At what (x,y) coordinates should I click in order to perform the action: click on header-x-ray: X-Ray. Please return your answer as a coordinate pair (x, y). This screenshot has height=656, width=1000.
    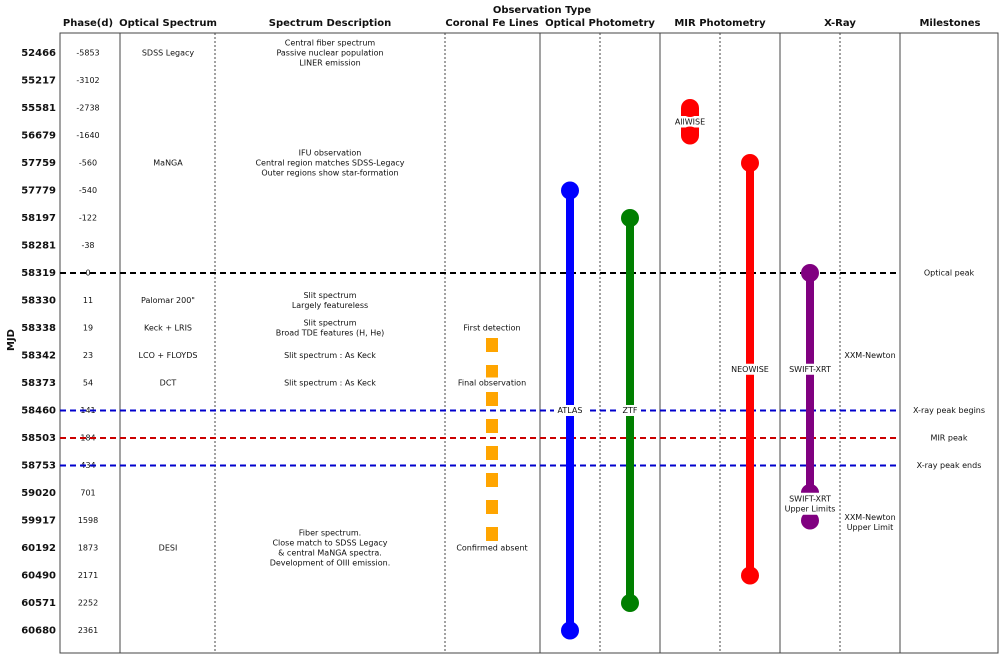
    Looking at the image, I should click on (840, 23).